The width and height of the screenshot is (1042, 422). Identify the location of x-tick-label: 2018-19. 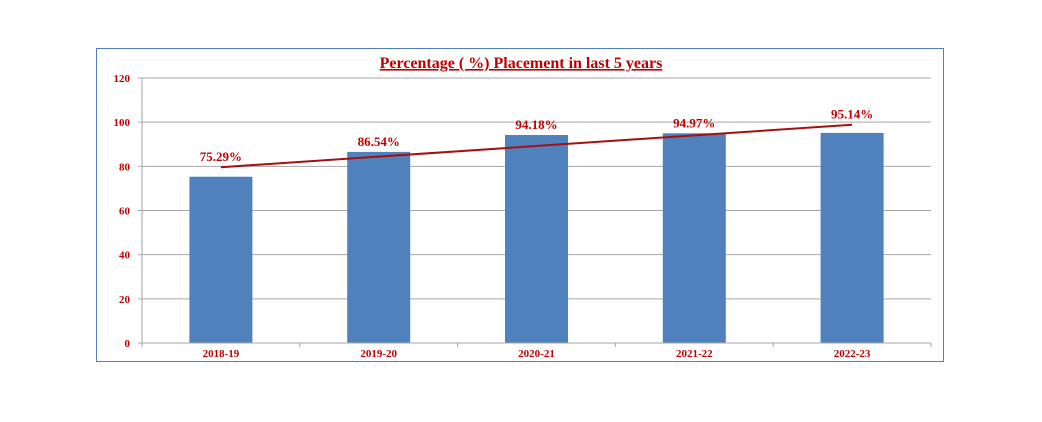
(221, 354).